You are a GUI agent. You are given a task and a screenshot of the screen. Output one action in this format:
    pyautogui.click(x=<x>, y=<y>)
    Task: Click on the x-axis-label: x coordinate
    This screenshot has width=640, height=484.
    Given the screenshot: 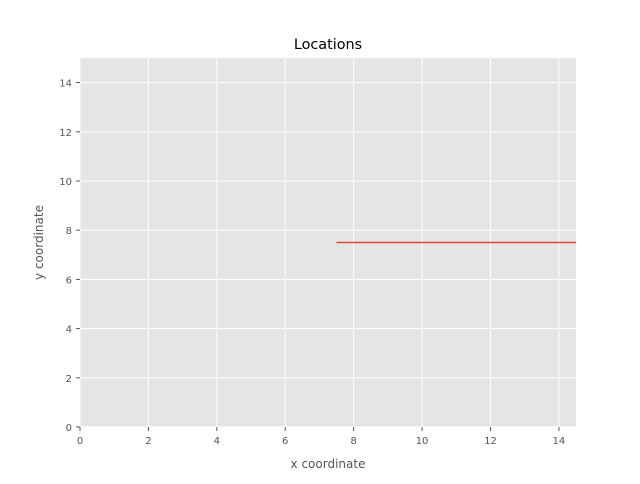 What is the action you would take?
    pyautogui.click(x=328, y=464)
    